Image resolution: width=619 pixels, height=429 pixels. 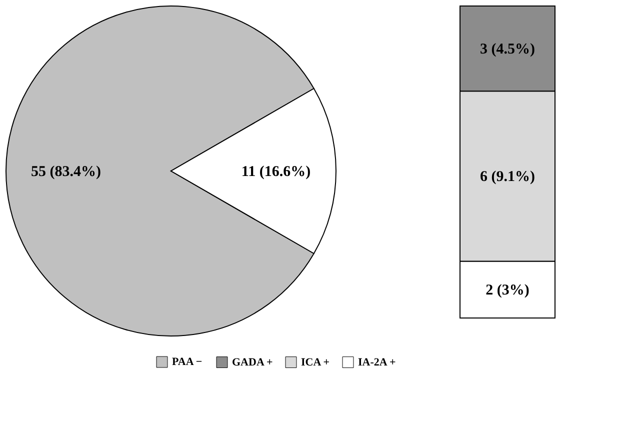 What do you see at coordinates (377, 362) in the screenshot?
I see `legend-label: IA-2A +` at bounding box center [377, 362].